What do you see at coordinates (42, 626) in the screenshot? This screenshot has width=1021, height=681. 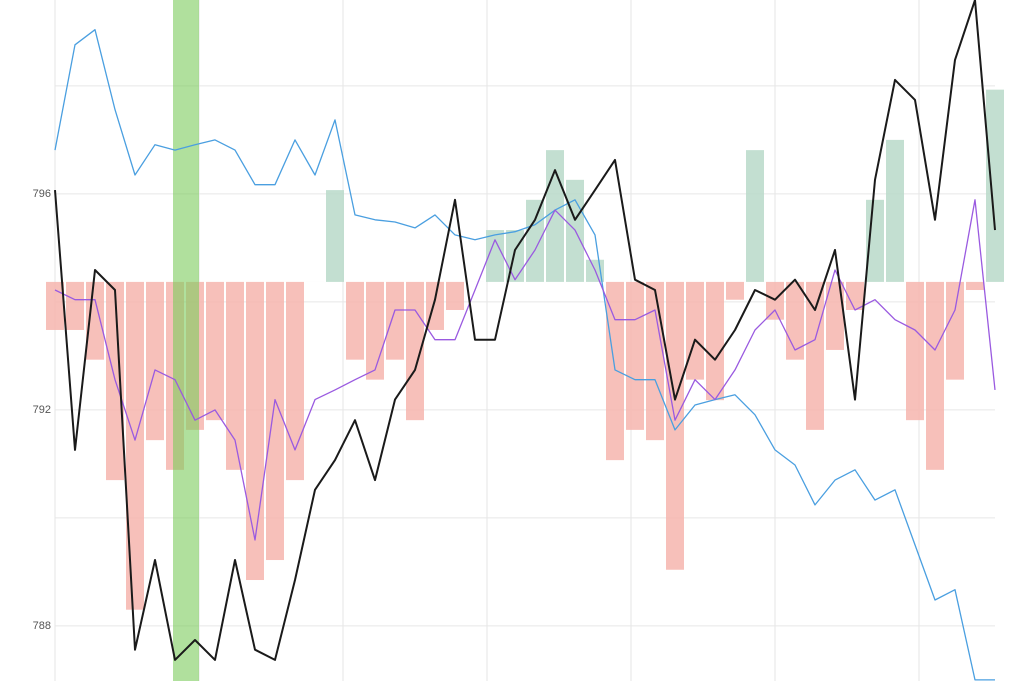 I see `y-tick-label: 788` at bounding box center [42, 626].